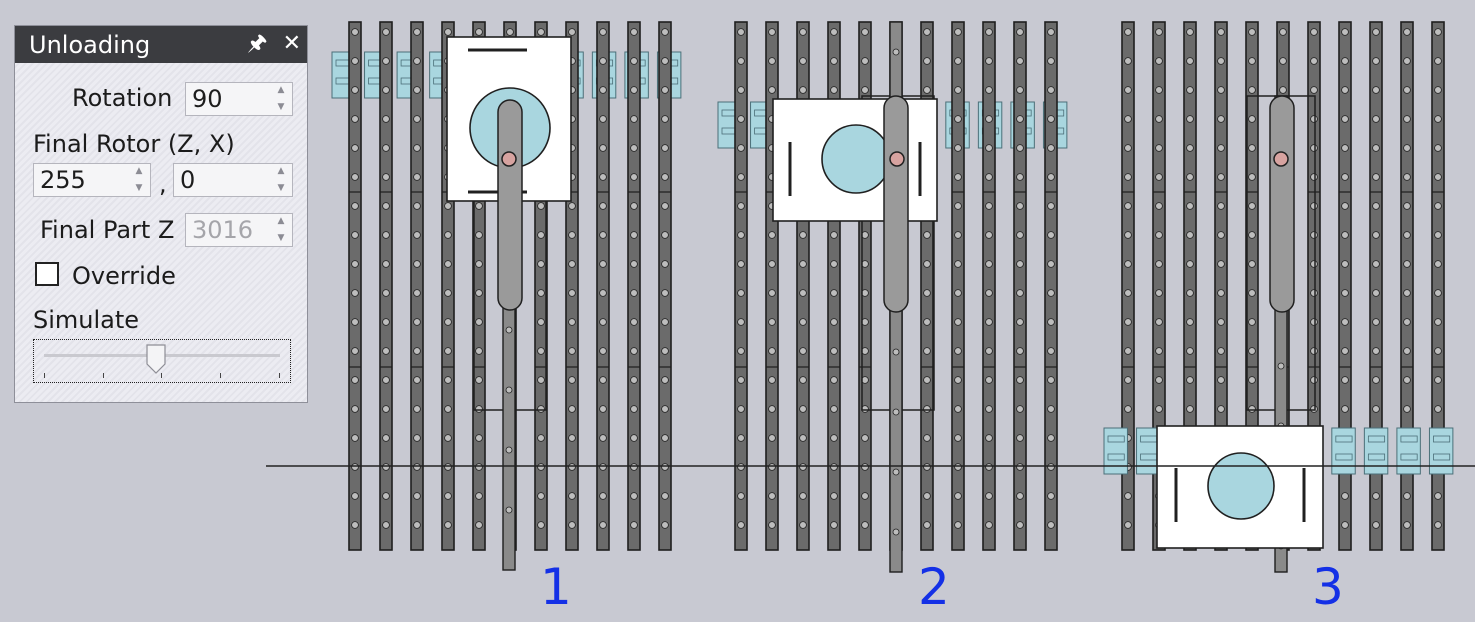 This screenshot has height=622, width=1475. I want to click on override-checkbox, so click(47, 274).